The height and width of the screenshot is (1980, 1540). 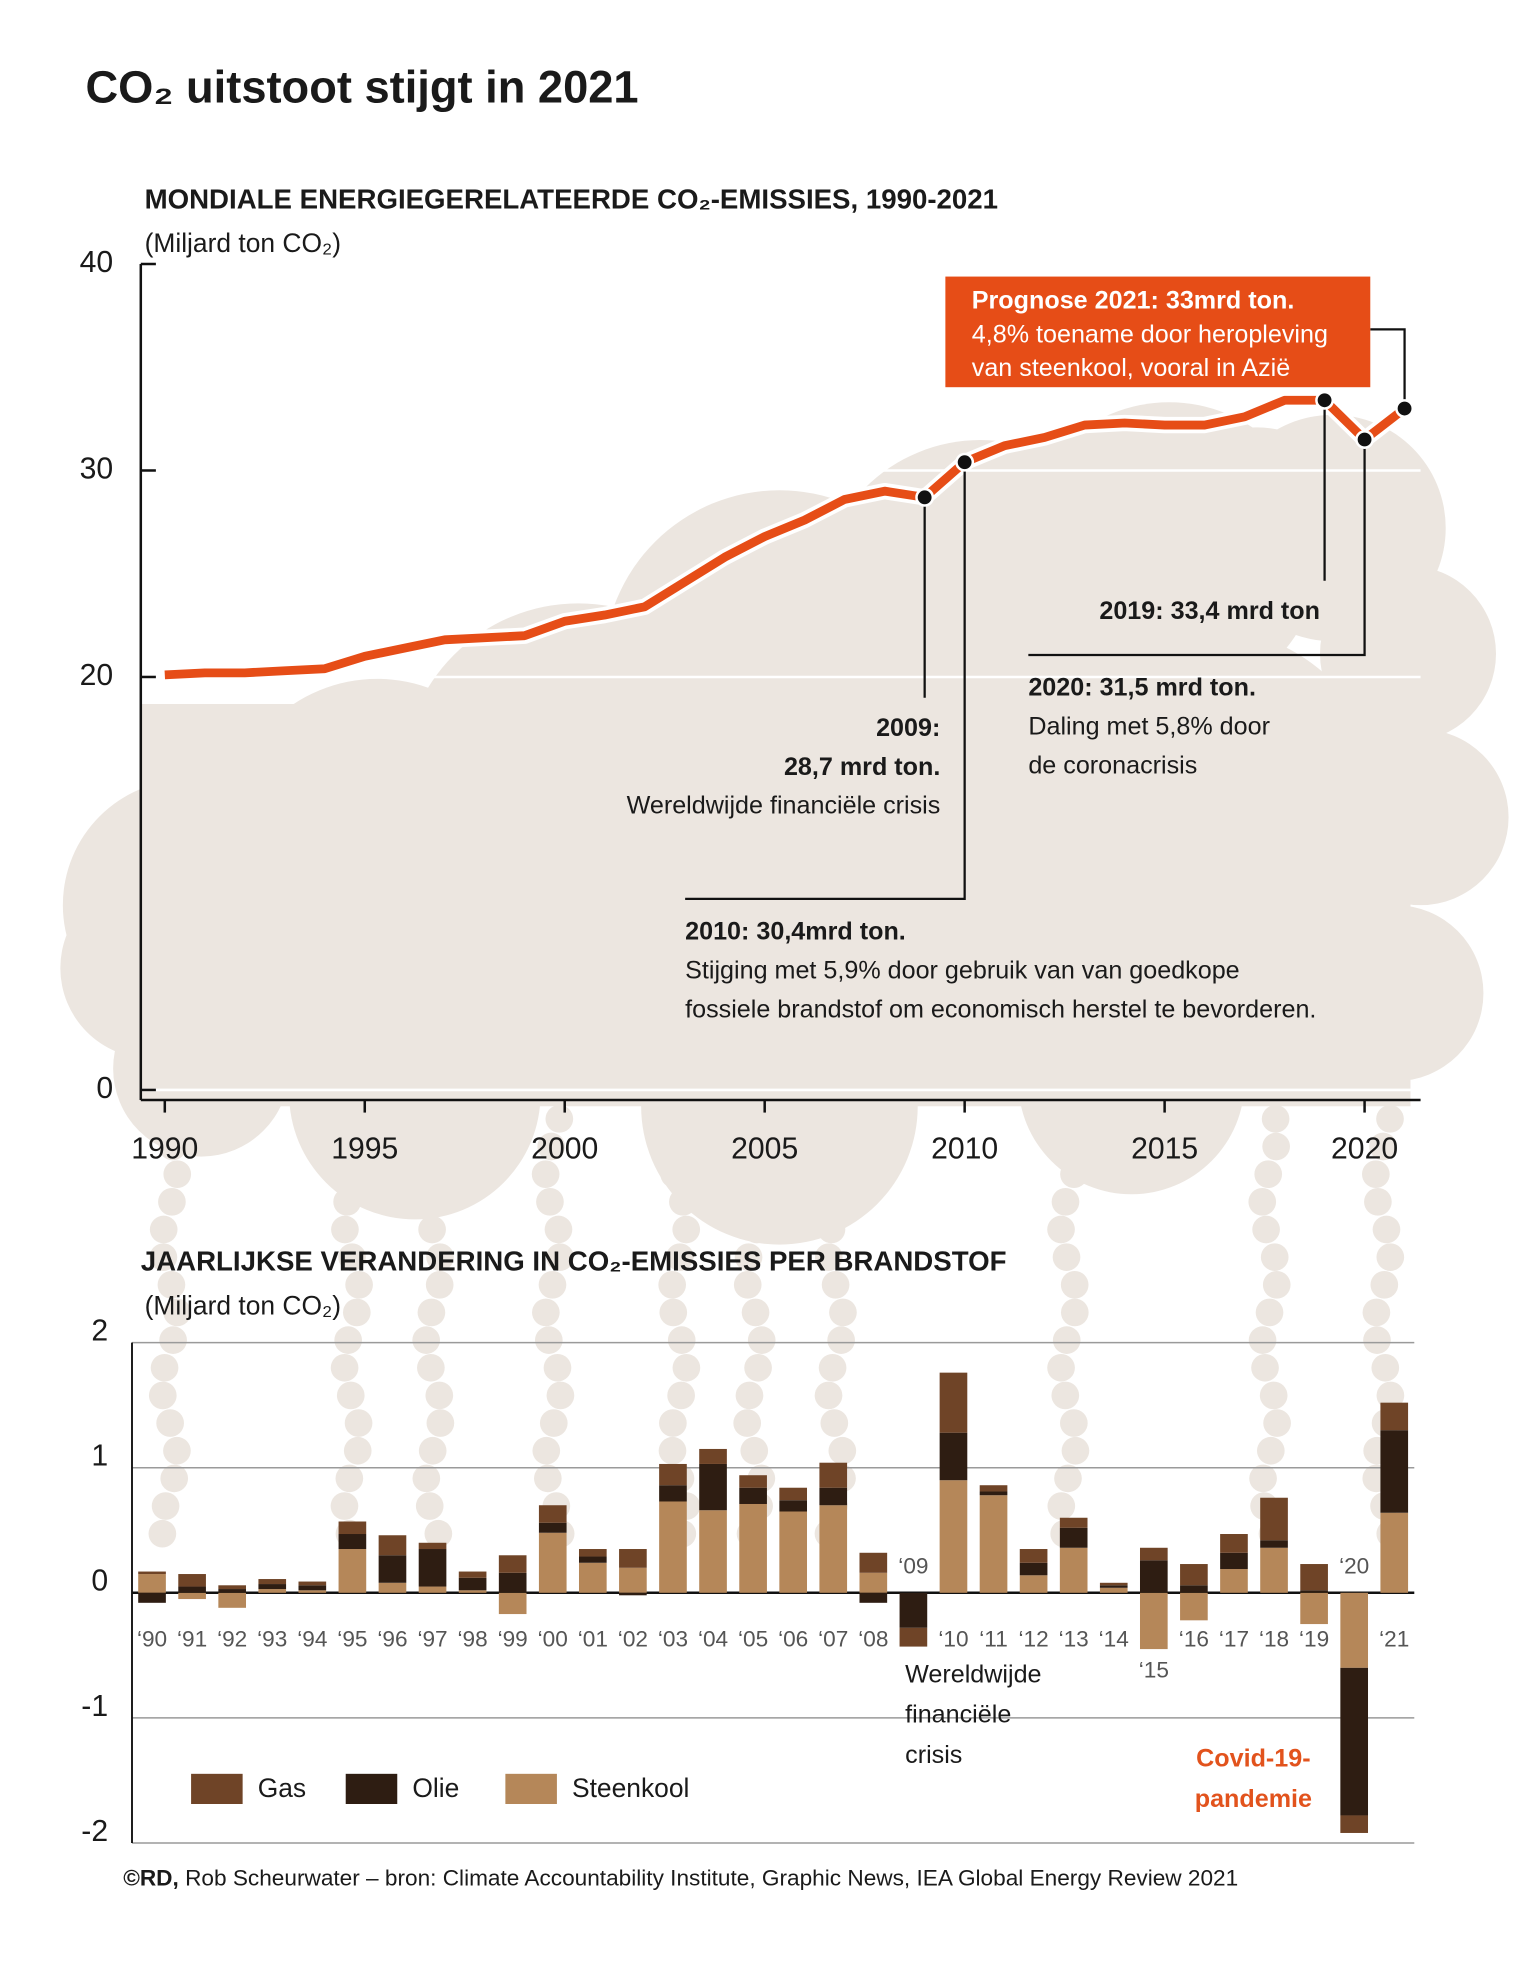 What do you see at coordinates (1234, 1639) in the screenshot?
I see `x-tick-label: ‘17` at bounding box center [1234, 1639].